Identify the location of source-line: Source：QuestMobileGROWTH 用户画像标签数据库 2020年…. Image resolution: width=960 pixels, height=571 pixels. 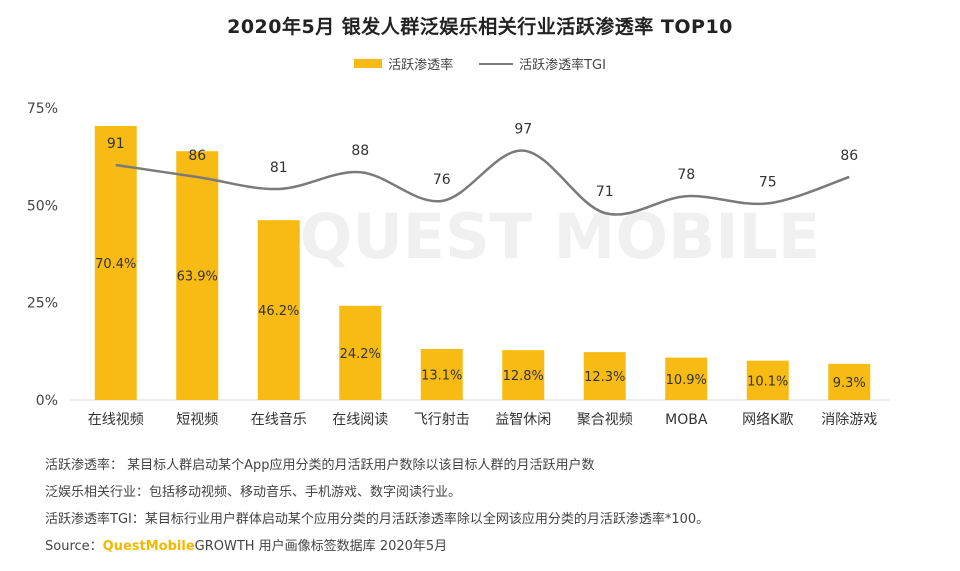
(377, 546).